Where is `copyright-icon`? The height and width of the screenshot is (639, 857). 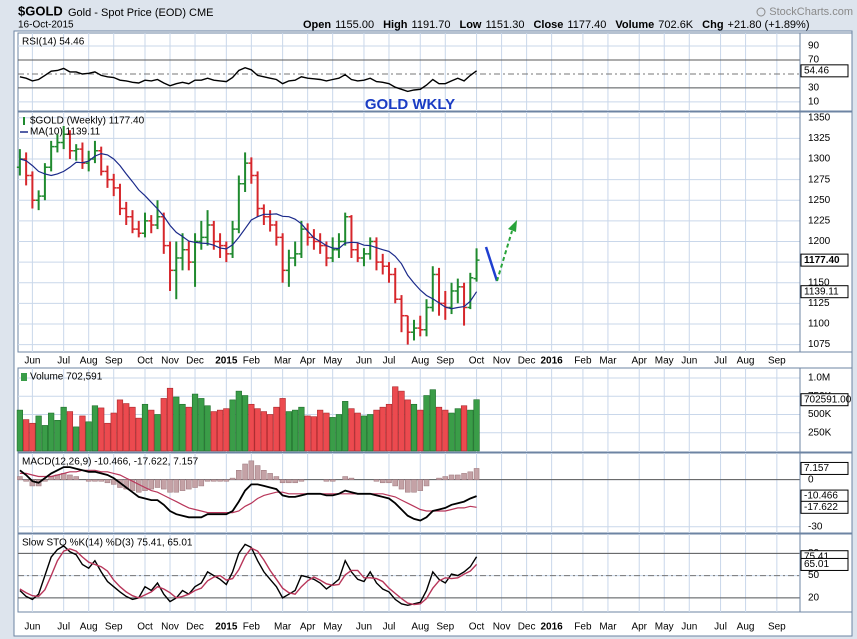 copyright-icon is located at coordinates (761, 12).